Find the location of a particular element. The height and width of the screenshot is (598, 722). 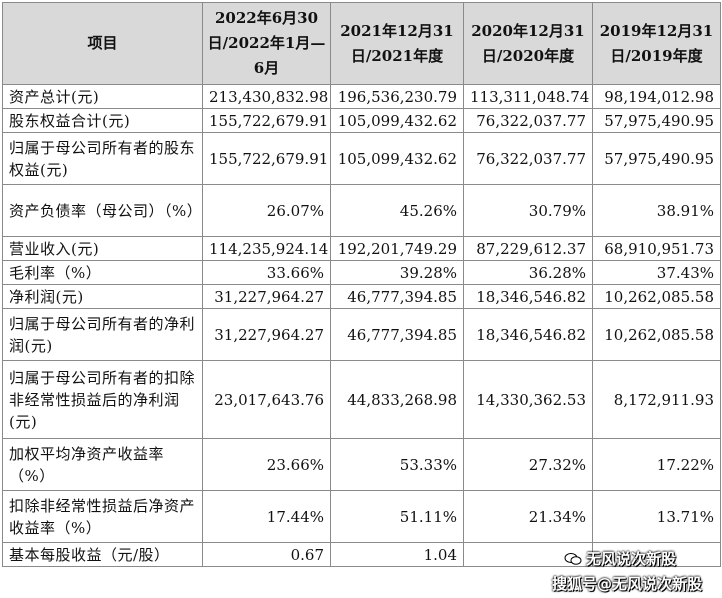

value-cell: 8,172,911.93 is located at coordinates (656, 399).